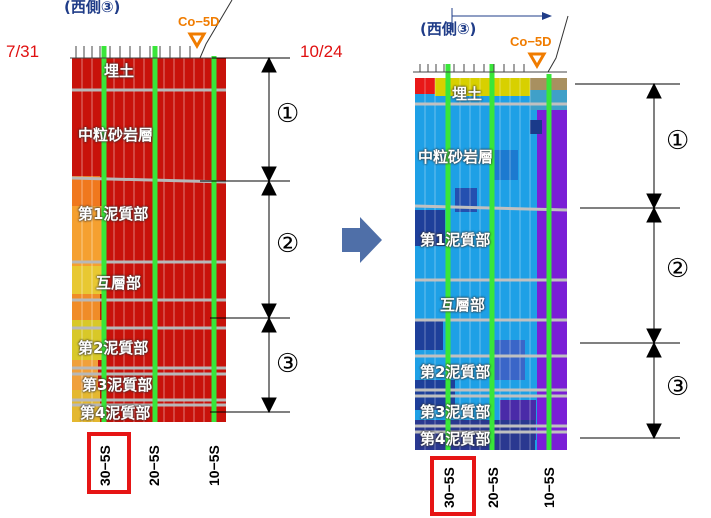 This screenshot has width=711, height=518. I want to click on right-zone-1: ①, so click(678, 141).